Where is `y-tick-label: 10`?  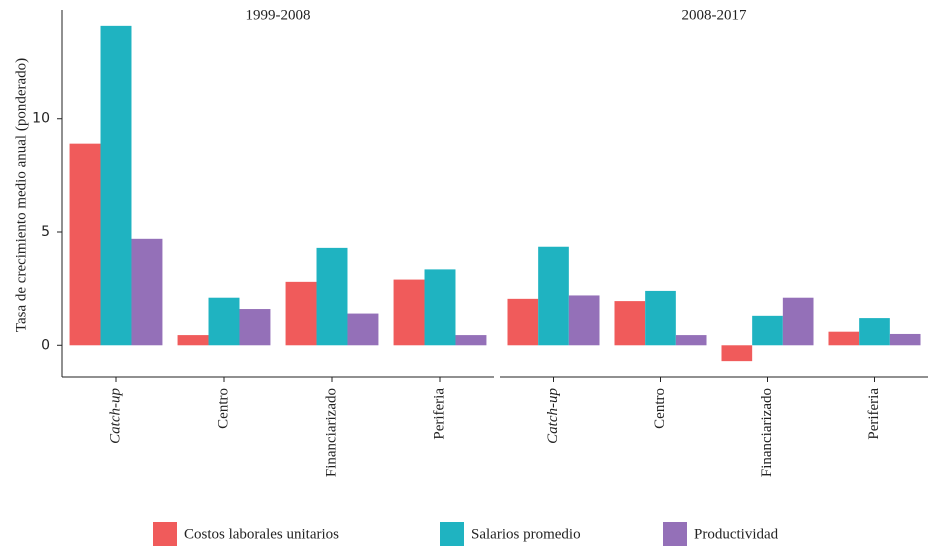 y-tick-label: 10 is located at coordinates (41, 119).